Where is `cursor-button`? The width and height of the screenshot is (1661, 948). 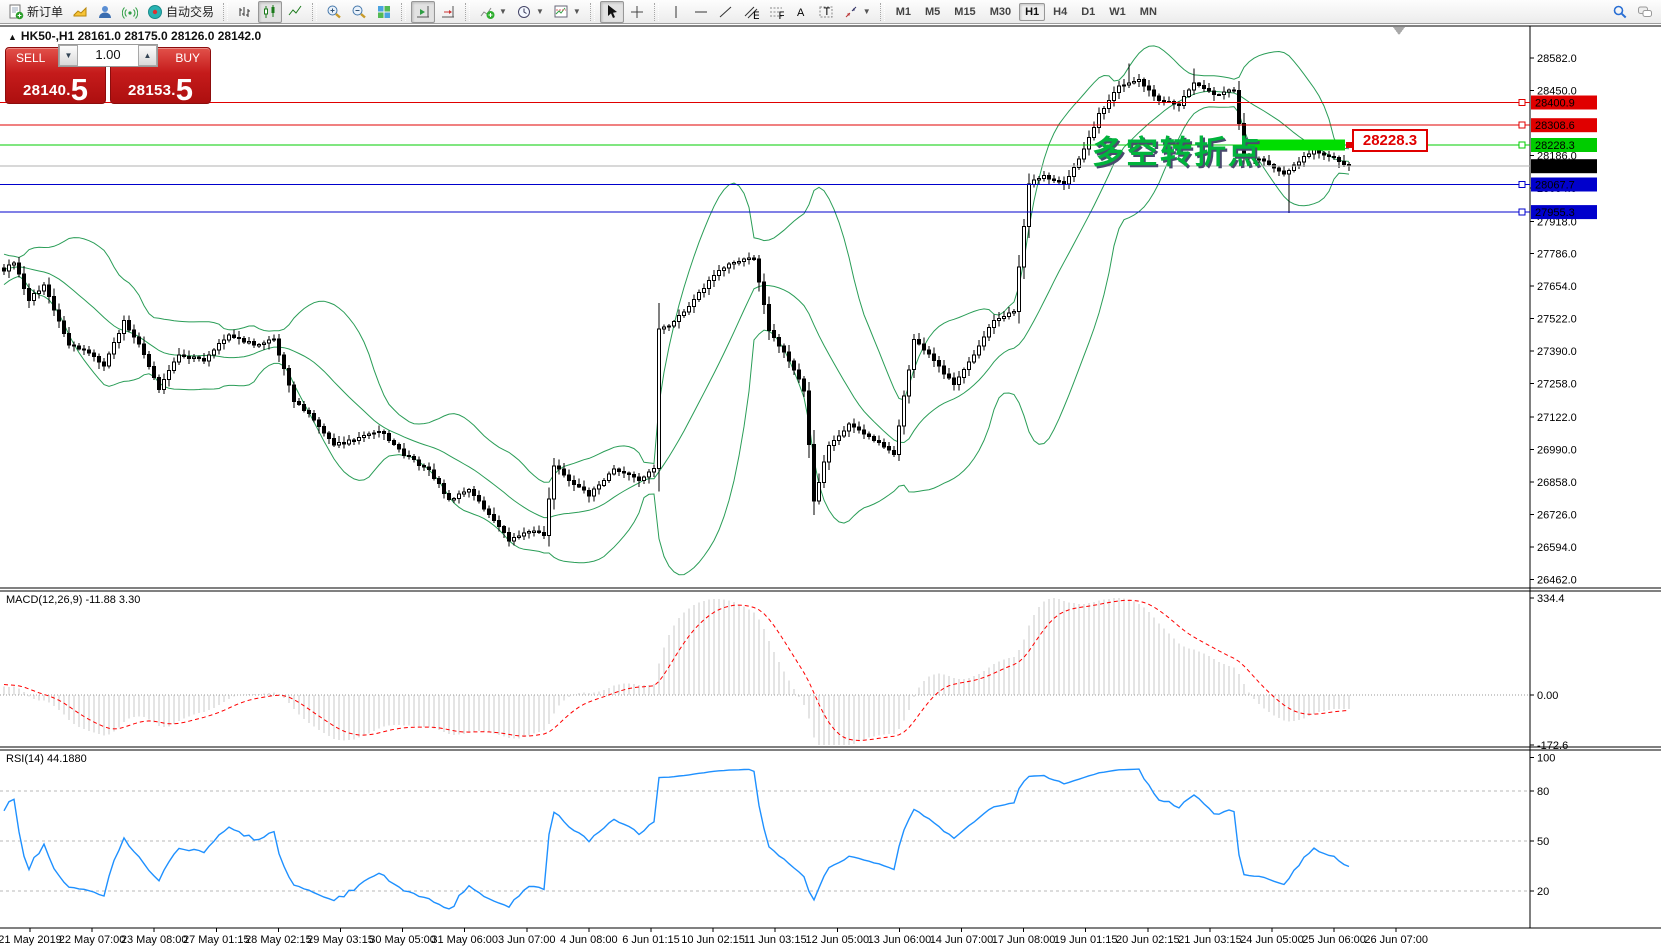 cursor-button is located at coordinates (611, 11).